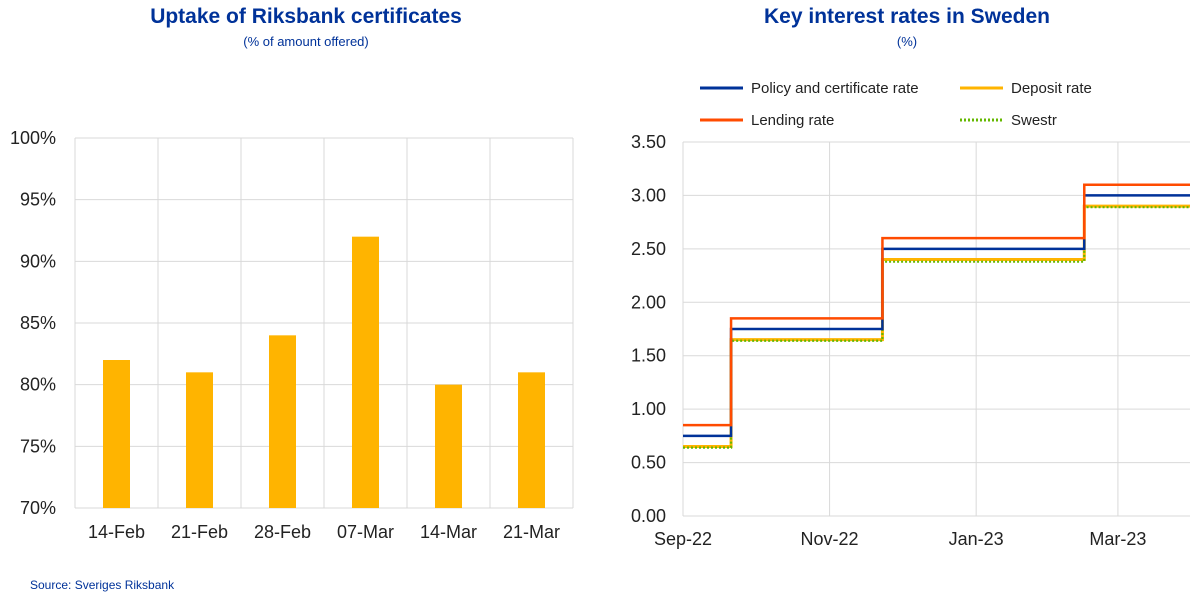 The width and height of the screenshot is (1202, 600). I want to click on legend-label: Policy and certificate rate, so click(835, 88).